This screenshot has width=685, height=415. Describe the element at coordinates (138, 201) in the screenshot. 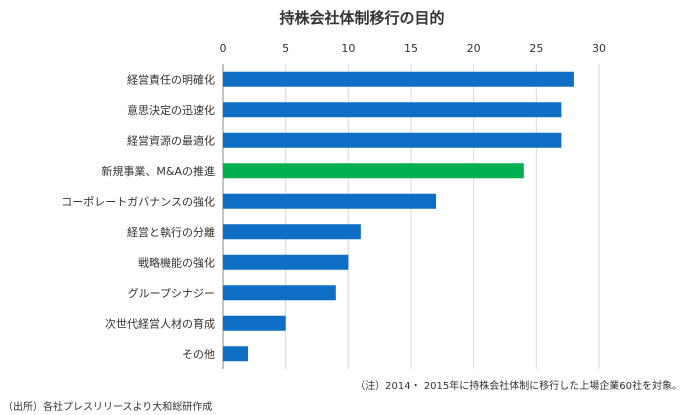

I see `category-label: コーポレートガバナンスの強化` at that location.